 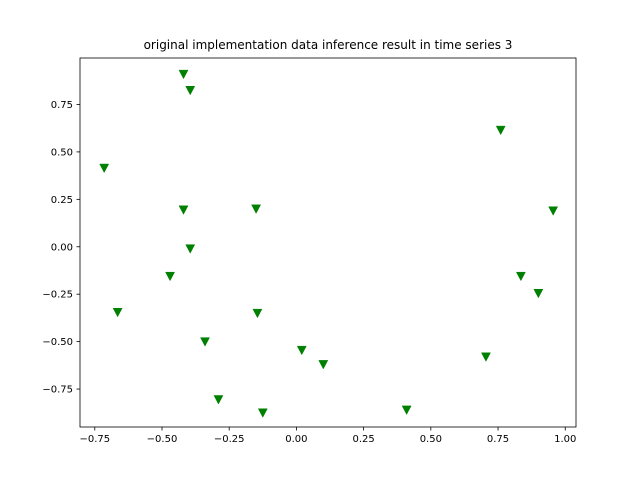 What do you see at coordinates (229, 439) in the screenshot?
I see `x-tick-label: −0.25` at bounding box center [229, 439].